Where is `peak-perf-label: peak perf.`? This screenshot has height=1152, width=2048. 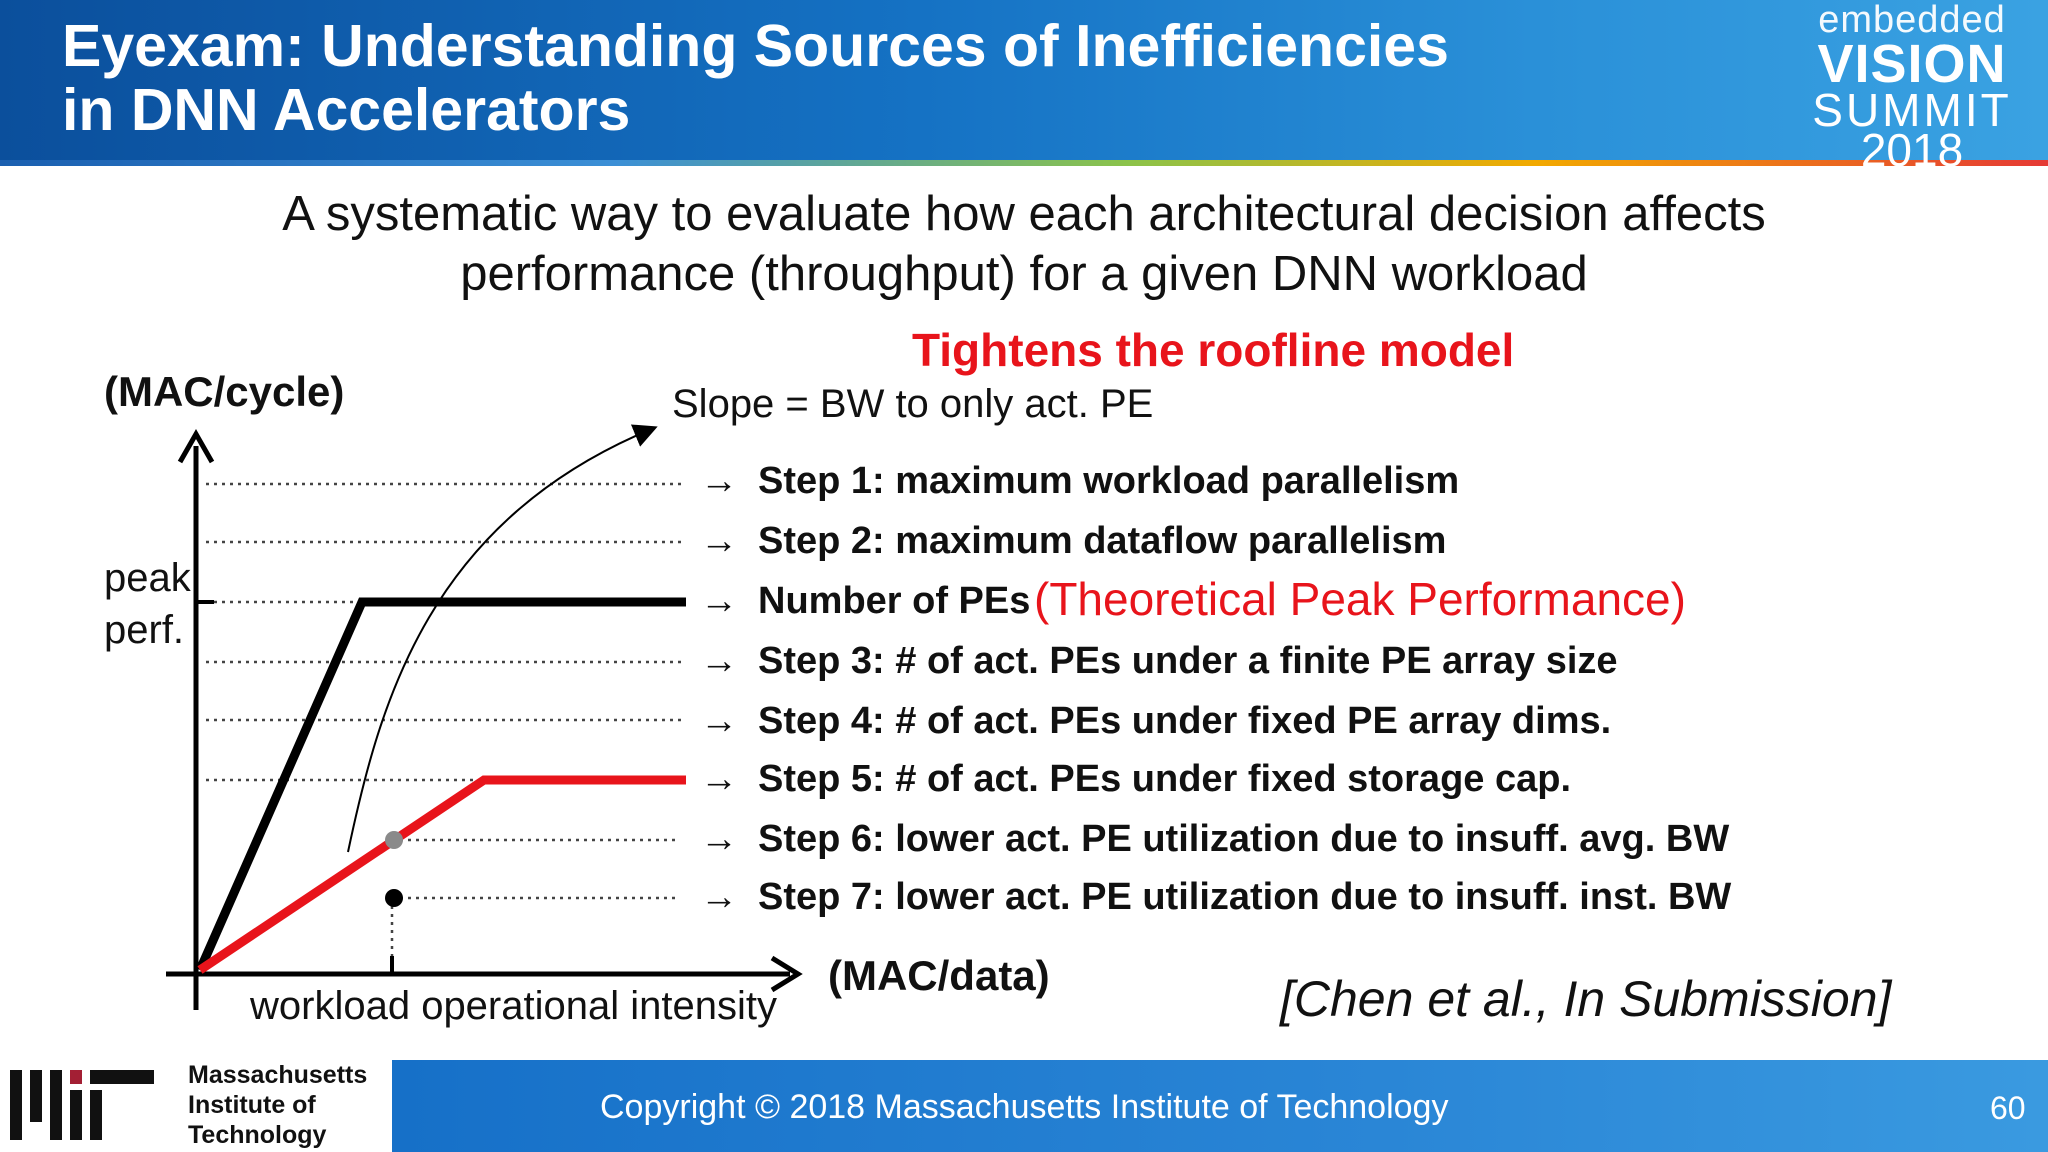
peak-perf-label: peak perf. is located at coordinates (147, 604).